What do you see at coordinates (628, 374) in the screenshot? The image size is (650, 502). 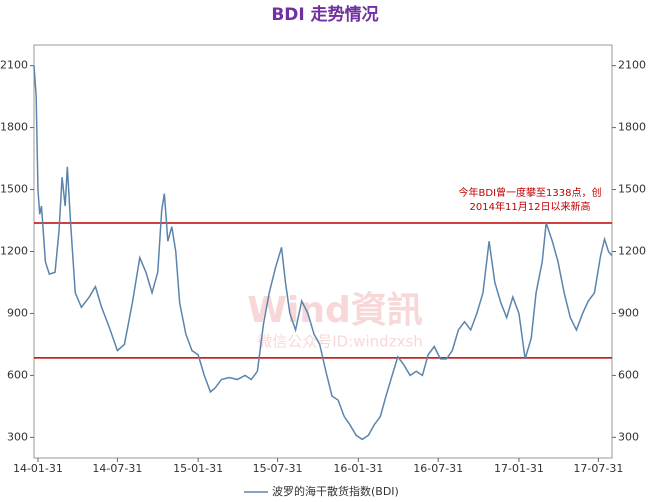 I see `y2-tick-label: 600` at bounding box center [628, 374].